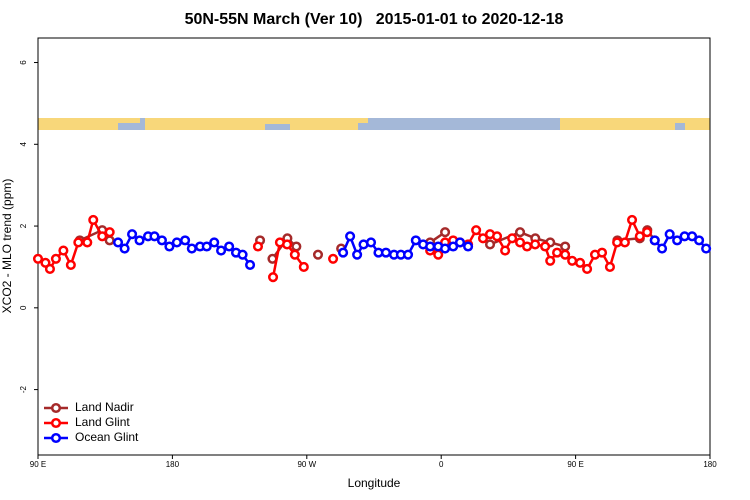 This screenshot has width=750, height=500. I want to click on x-axis-label: Longitude, so click(374, 483).